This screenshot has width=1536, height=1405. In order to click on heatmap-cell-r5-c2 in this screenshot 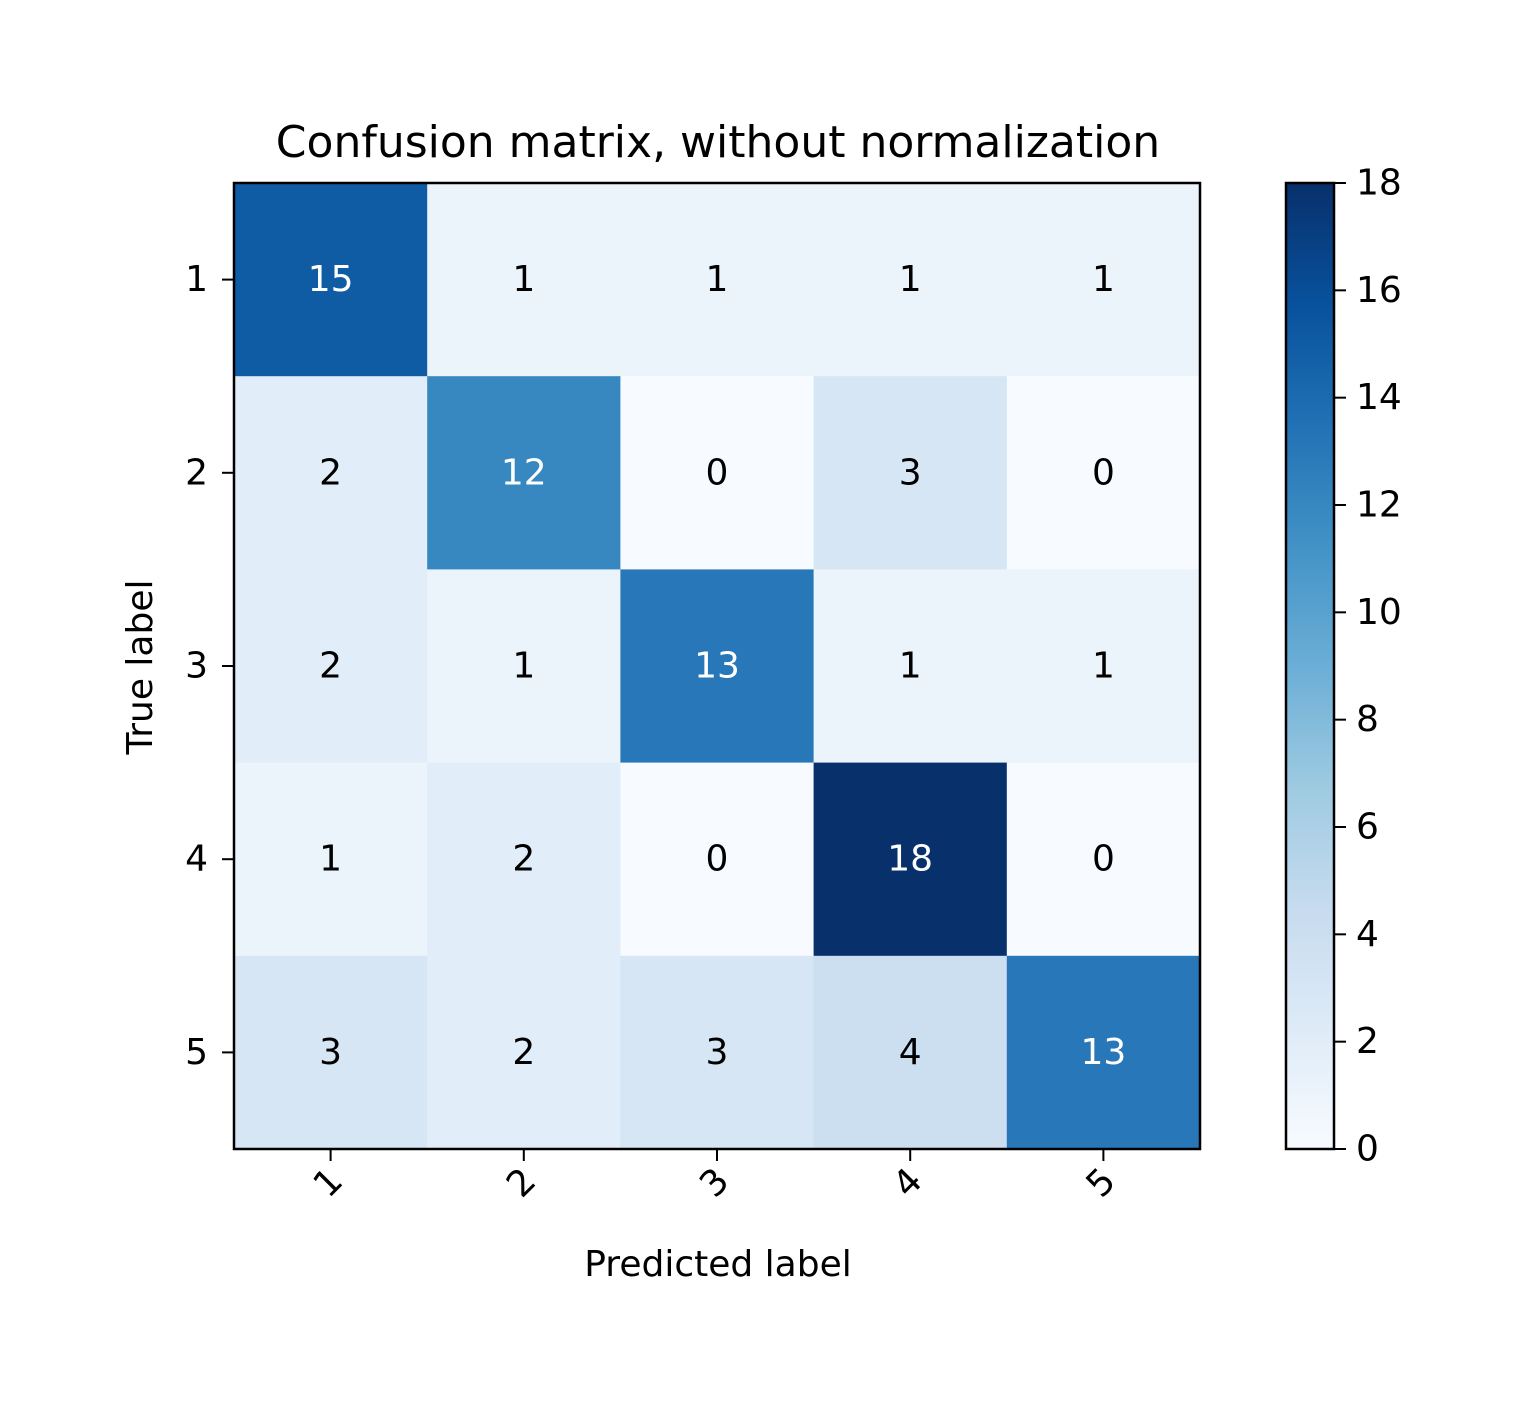, I will do `click(524, 1052)`.